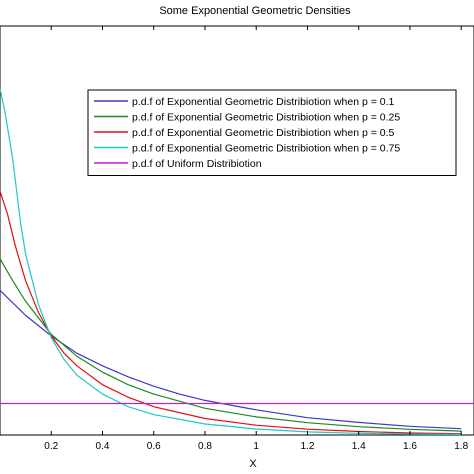 The image size is (474, 474). Describe the element at coordinates (461, 446) in the screenshot. I see `x-tick-label: 1.8` at that location.